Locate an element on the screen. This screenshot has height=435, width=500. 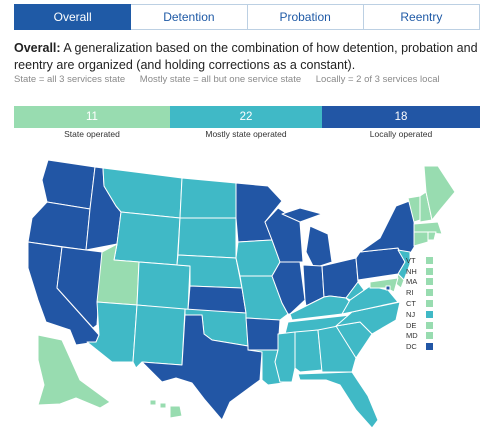
summary-state-label: State operated is located at coordinates (92, 134).